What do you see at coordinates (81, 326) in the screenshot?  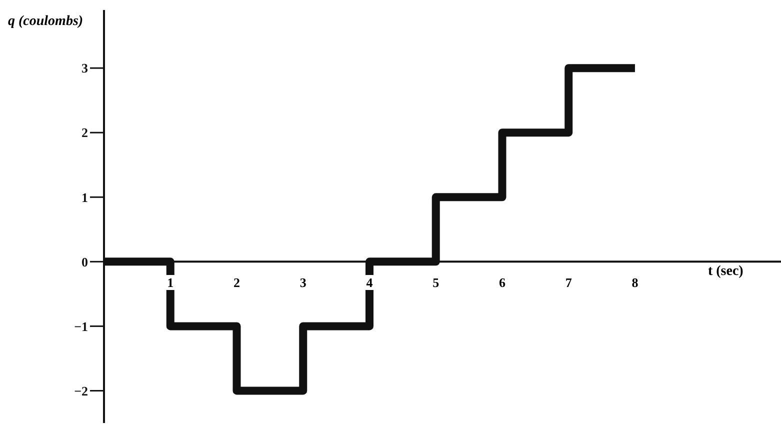 I see `y-tick-label: −1` at bounding box center [81, 326].